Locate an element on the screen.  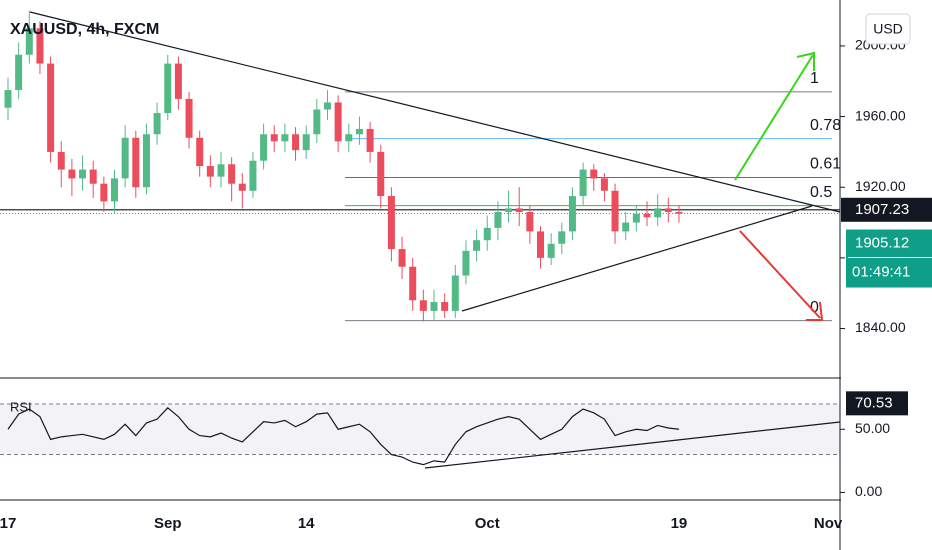
currency-label: USD is located at coordinates (888, 29).